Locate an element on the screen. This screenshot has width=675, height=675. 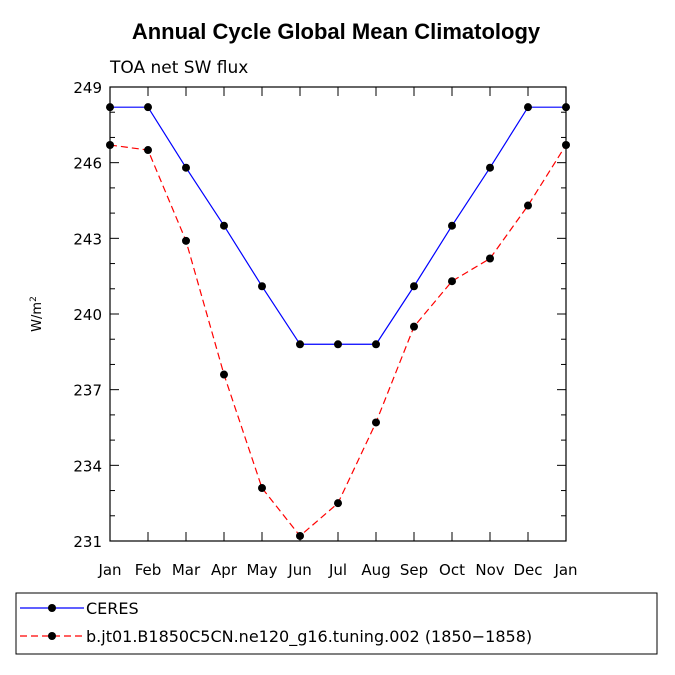
x-tick-label: Nov is located at coordinates (489, 570).